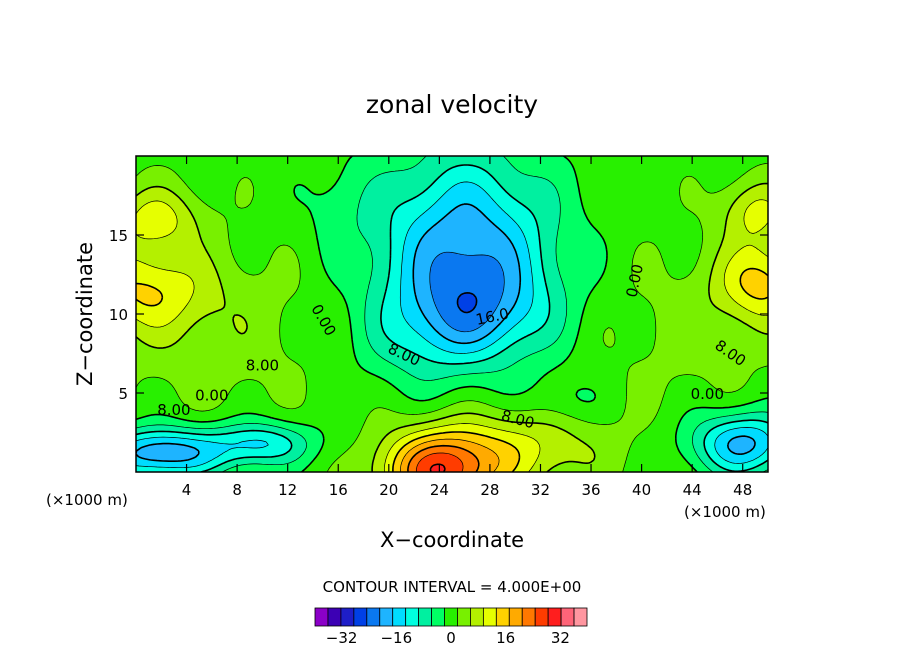 This screenshot has height=654, width=904. I want to click on contour-interval-text: CONTOUR INTERVAL = 4.000E+00, so click(452, 587).